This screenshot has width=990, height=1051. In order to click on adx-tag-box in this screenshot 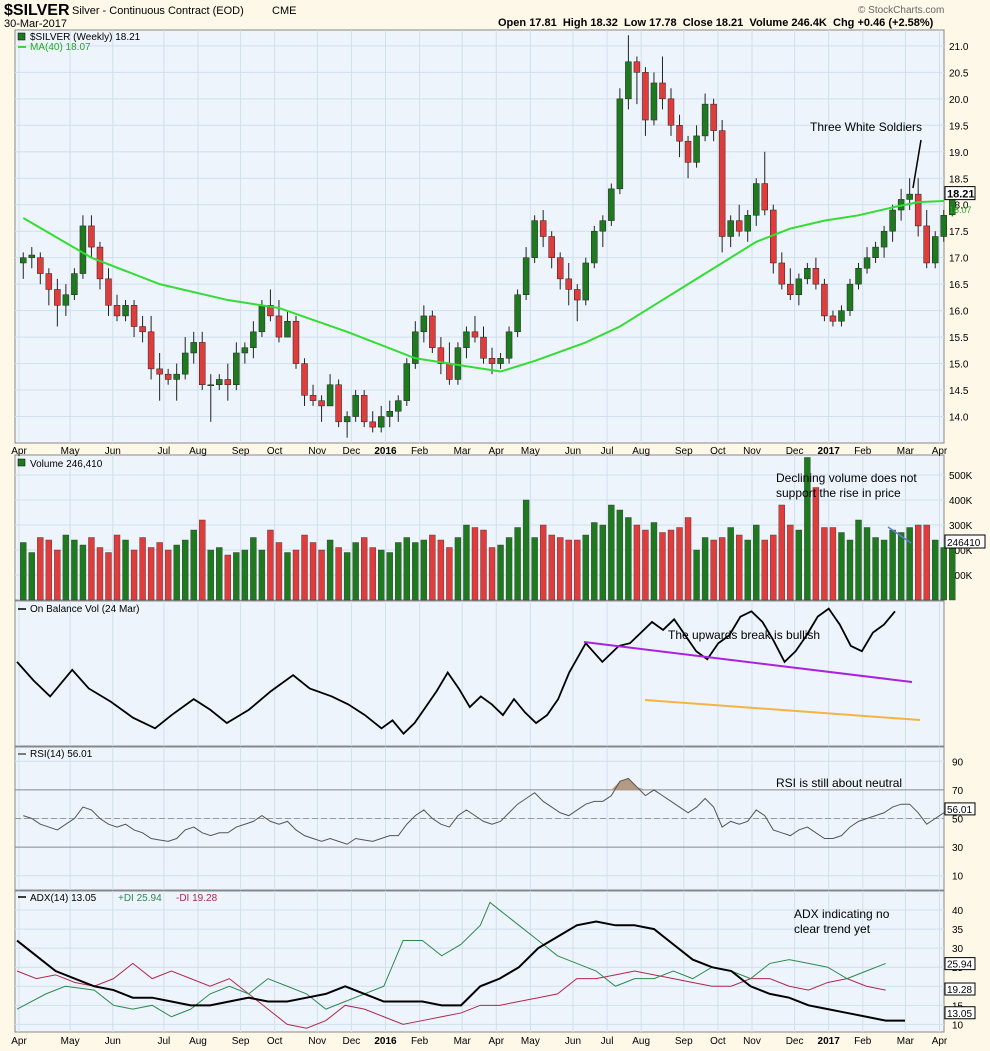, I will do `click(960, 989)`.